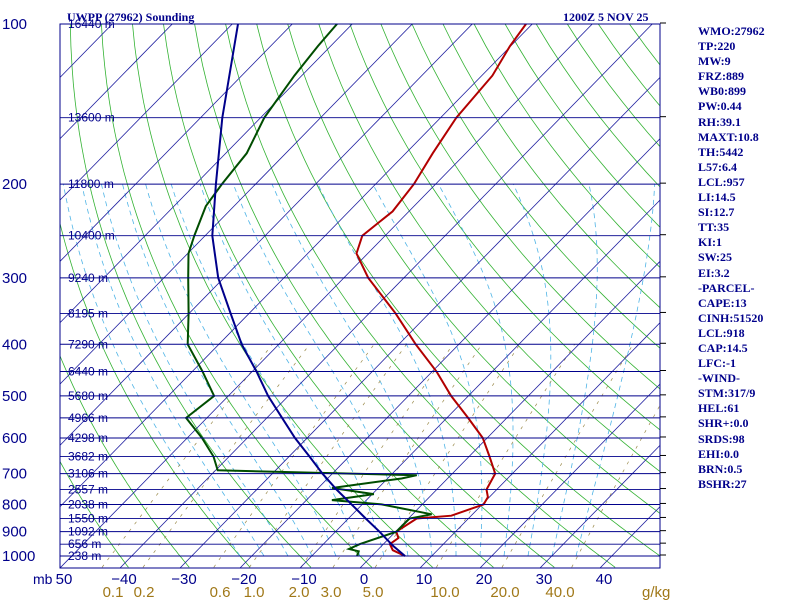  I want to click on mixing-ratio-label: 0.2, so click(144, 592).